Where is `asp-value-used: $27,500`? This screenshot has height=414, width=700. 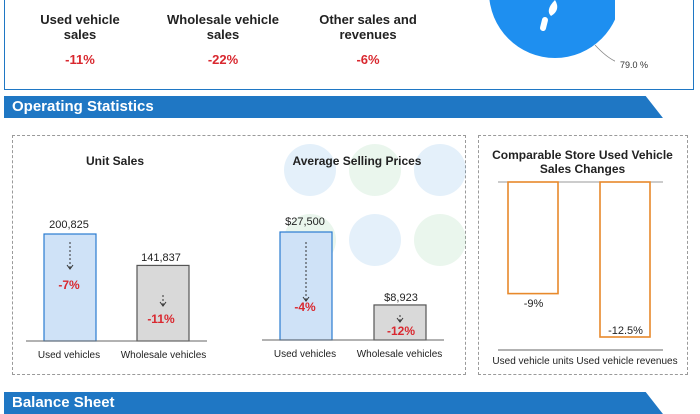
asp-value-used: $27,500 is located at coordinates (305, 222).